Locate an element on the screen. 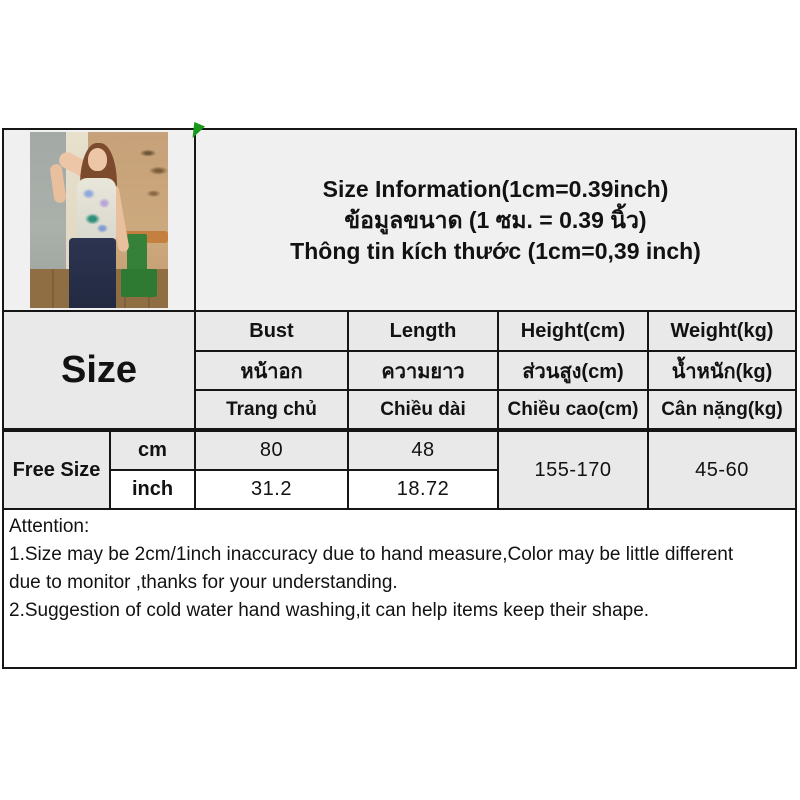  photo-cell is located at coordinates (99, 220).